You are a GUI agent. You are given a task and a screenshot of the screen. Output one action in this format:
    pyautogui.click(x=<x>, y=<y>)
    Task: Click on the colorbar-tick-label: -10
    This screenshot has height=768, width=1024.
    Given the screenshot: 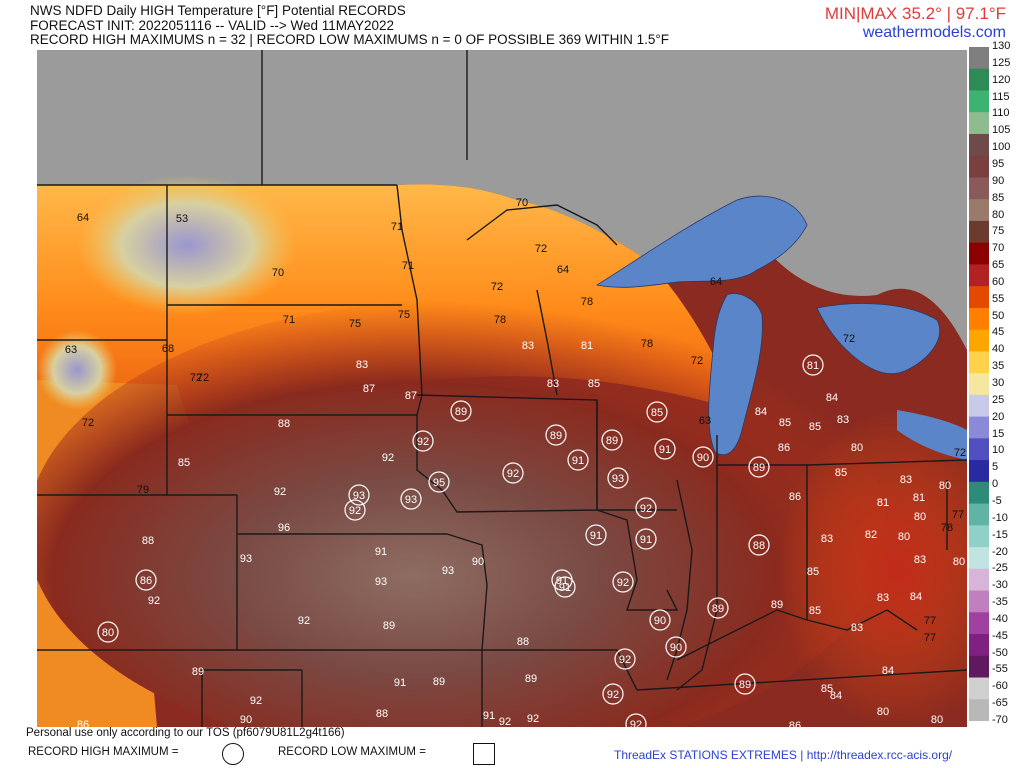 What is the action you would take?
    pyautogui.click(x=1000, y=517)
    